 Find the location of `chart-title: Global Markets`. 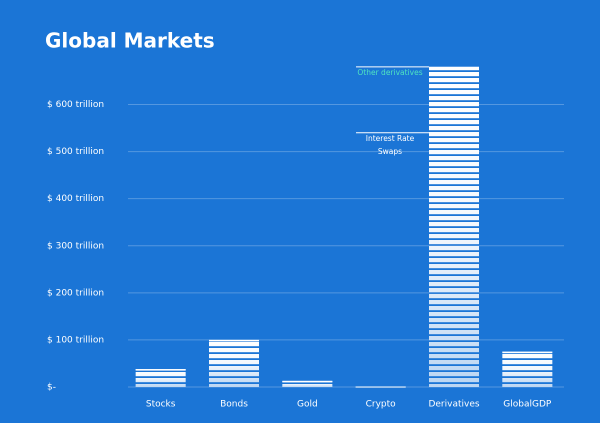

chart-title: Global Markets is located at coordinates (130, 41).